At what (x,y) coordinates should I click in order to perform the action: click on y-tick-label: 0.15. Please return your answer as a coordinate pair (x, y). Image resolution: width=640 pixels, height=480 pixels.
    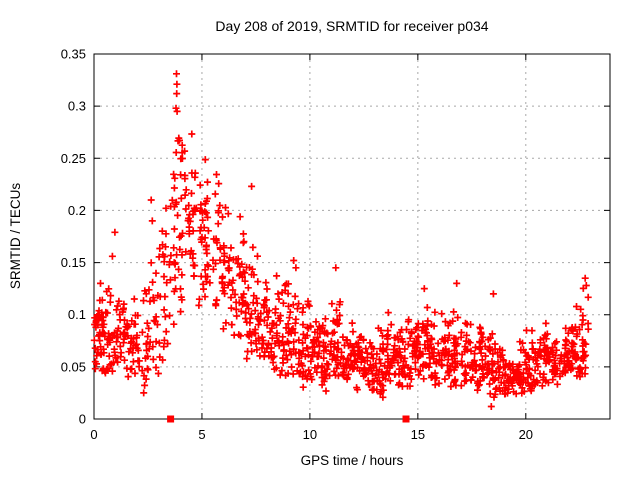
    Looking at the image, I should click on (73, 262).